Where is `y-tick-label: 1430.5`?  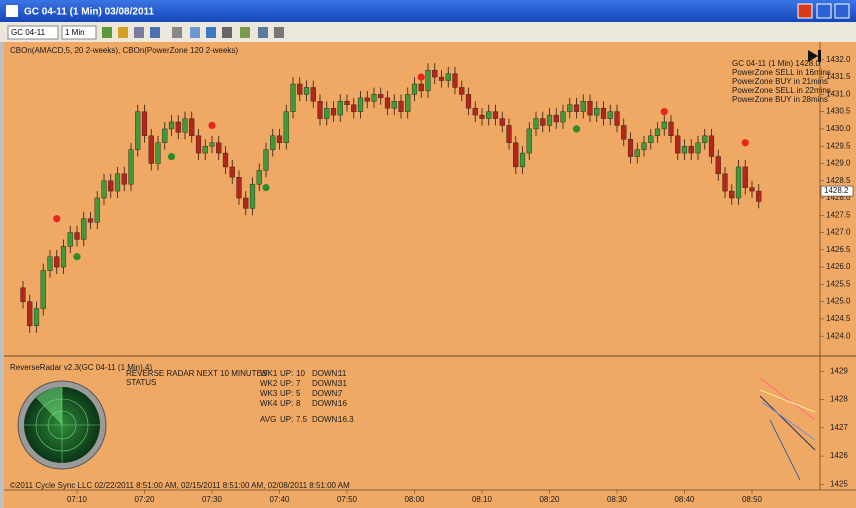 y-tick-label: 1430.5 is located at coordinates (838, 111).